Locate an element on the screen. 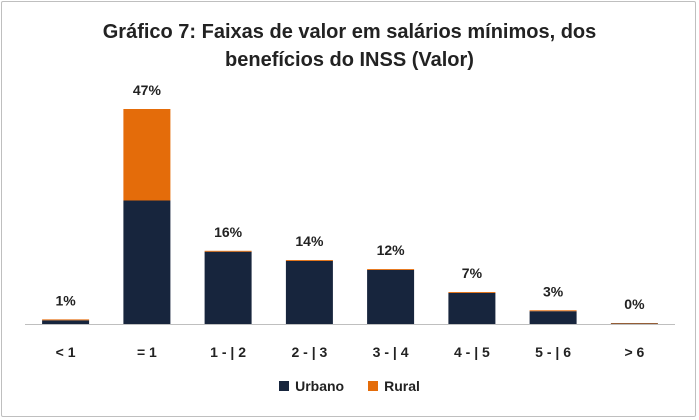  chart-title-line-2: benefícios do INSS (Valor) is located at coordinates (349, 60).